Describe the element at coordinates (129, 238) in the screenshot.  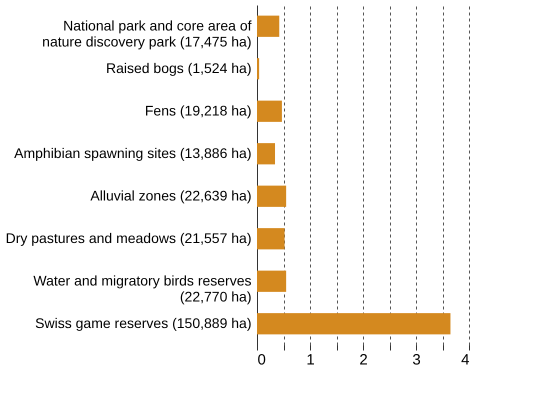
I see `y-tick-label: Dry pastures and meadows (21,557 ha)` at that location.